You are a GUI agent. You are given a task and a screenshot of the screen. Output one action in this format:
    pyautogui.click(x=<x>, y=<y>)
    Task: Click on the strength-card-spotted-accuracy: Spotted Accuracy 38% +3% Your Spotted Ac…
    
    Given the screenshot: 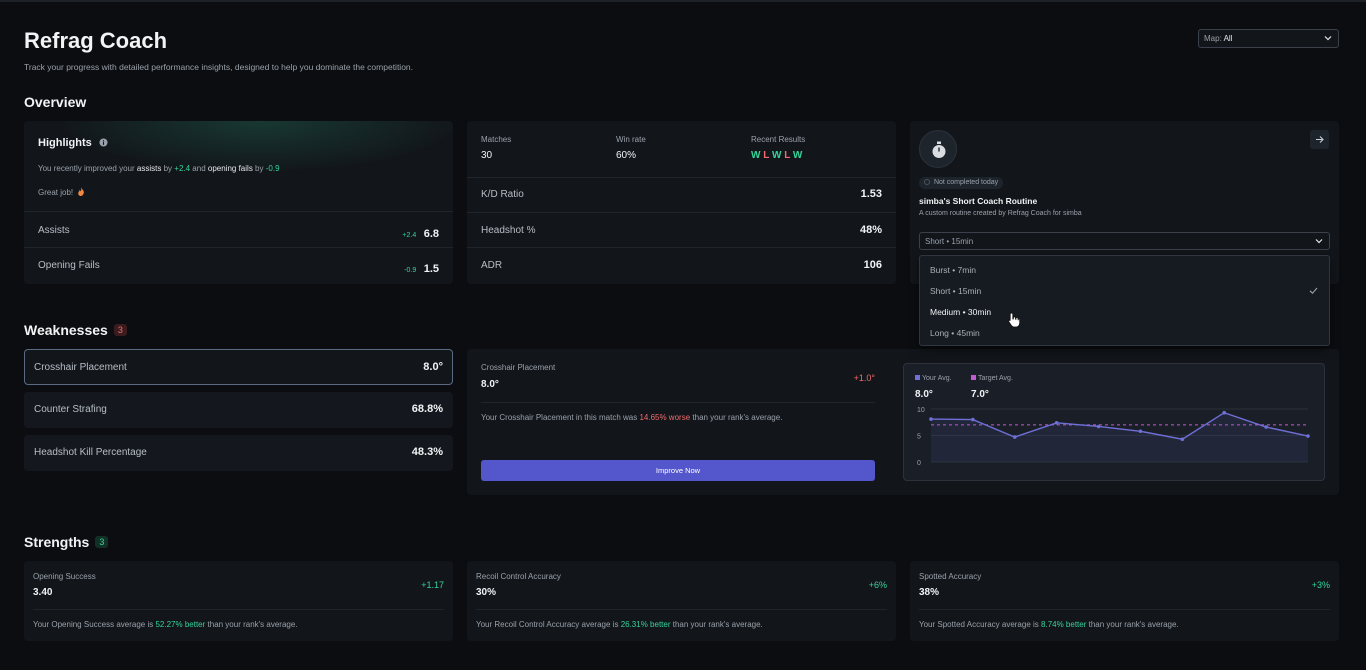 What is the action you would take?
    pyautogui.click(x=1124, y=601)
    